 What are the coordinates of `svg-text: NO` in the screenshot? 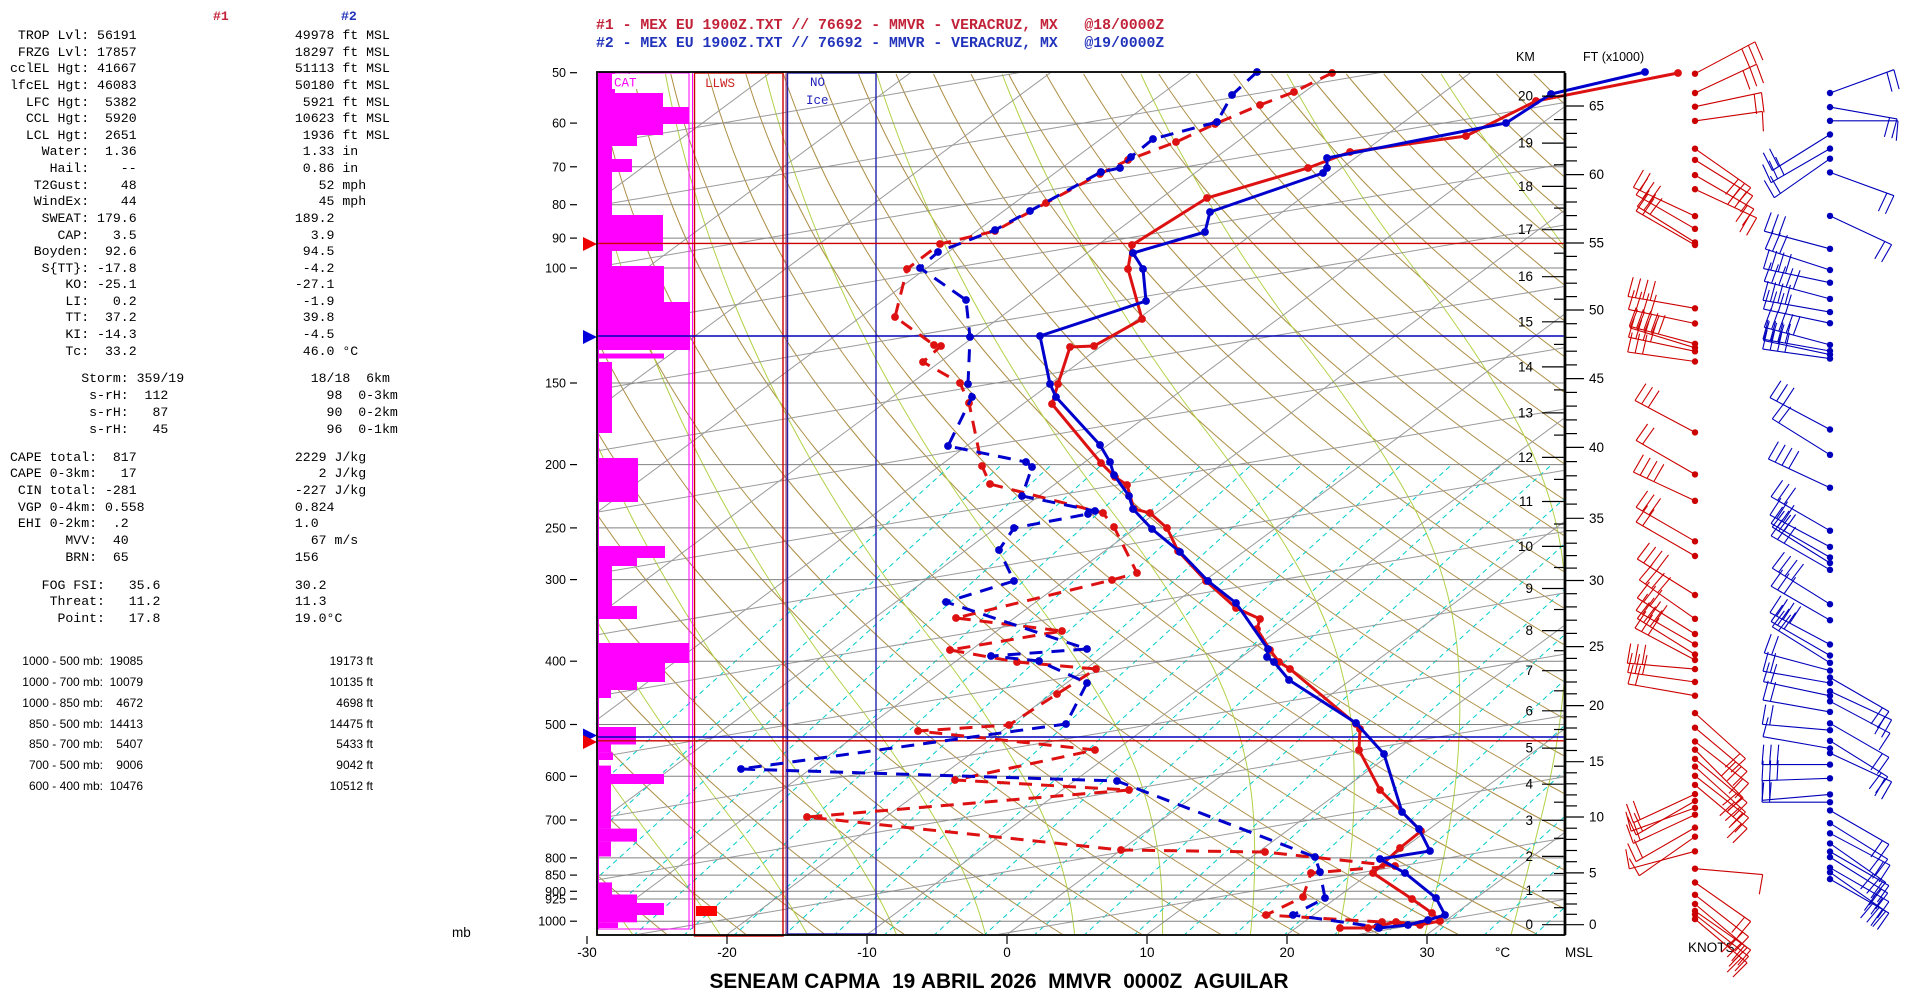 It's located at (817, 83).